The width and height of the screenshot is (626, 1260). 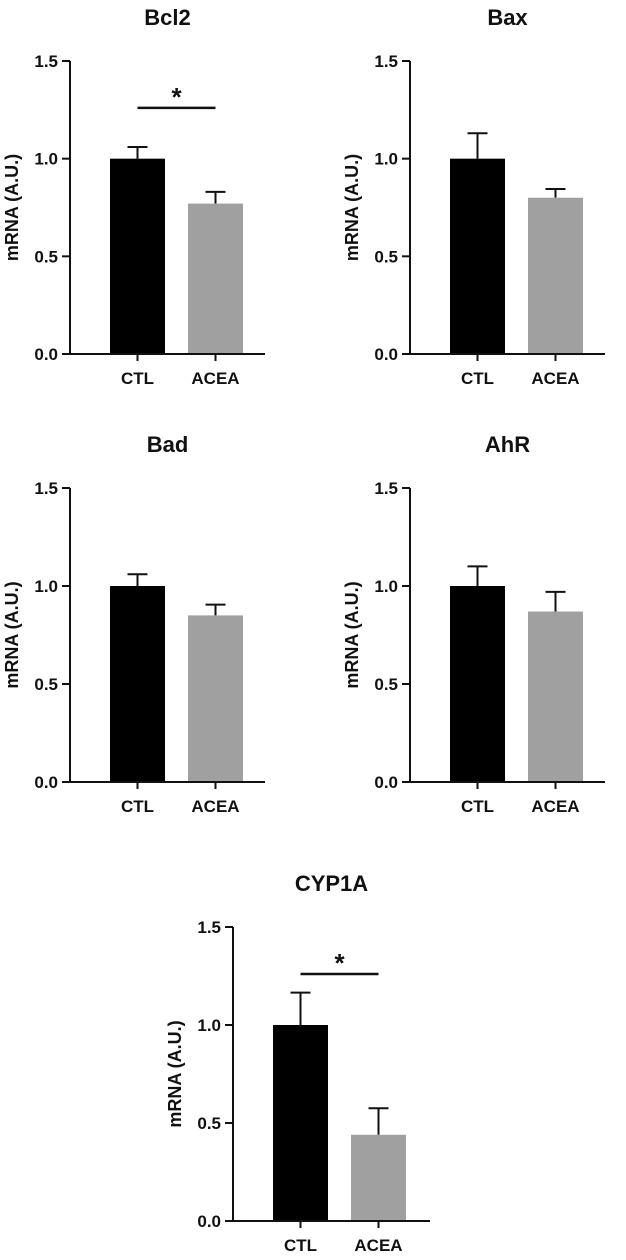 I want to click on chart-title: Bax, so click(x=507, y=17).